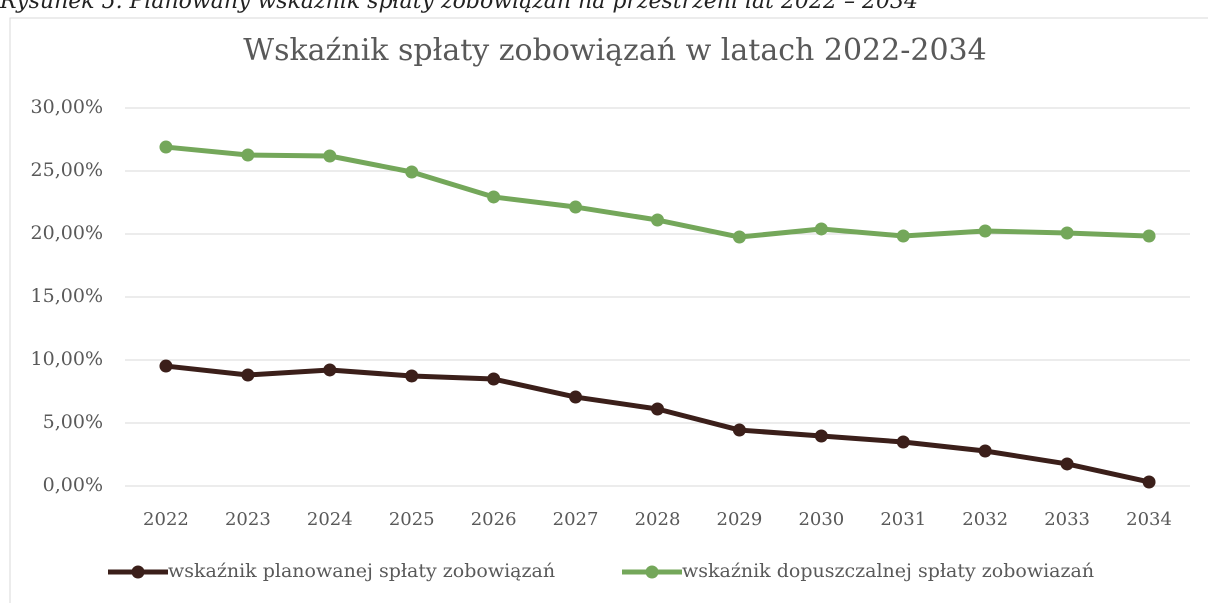 The image size is (1208, 607). Describe the element at coordinates (67, 359) in the screenshot. I see `y-tick-label: 10,00%` at that location.